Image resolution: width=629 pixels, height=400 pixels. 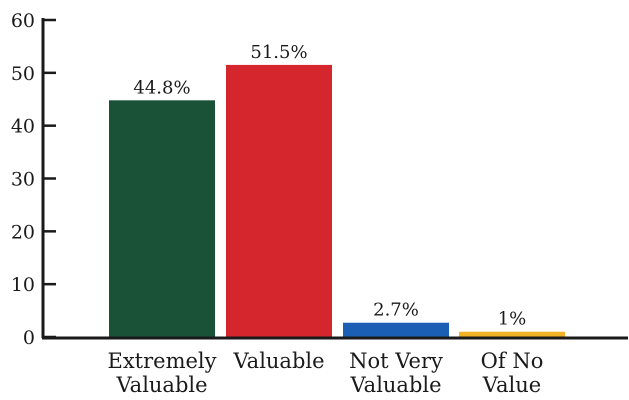 I want to click on data-label: 44.8%, so click(x=161, y=87).